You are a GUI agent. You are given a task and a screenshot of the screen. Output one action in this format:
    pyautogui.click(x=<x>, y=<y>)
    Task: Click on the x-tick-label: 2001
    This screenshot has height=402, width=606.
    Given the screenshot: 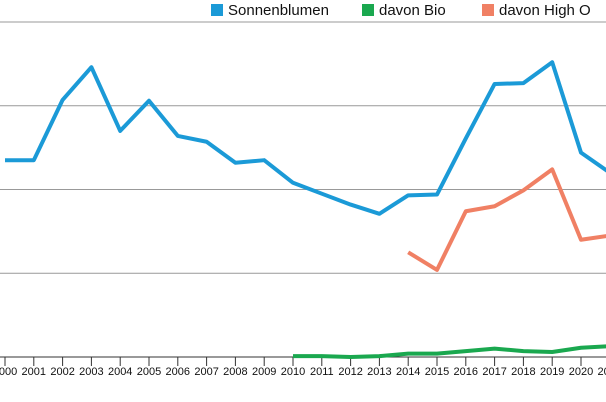 What is the action you would take?
    pyautogui.click(x=34, y=372)
    